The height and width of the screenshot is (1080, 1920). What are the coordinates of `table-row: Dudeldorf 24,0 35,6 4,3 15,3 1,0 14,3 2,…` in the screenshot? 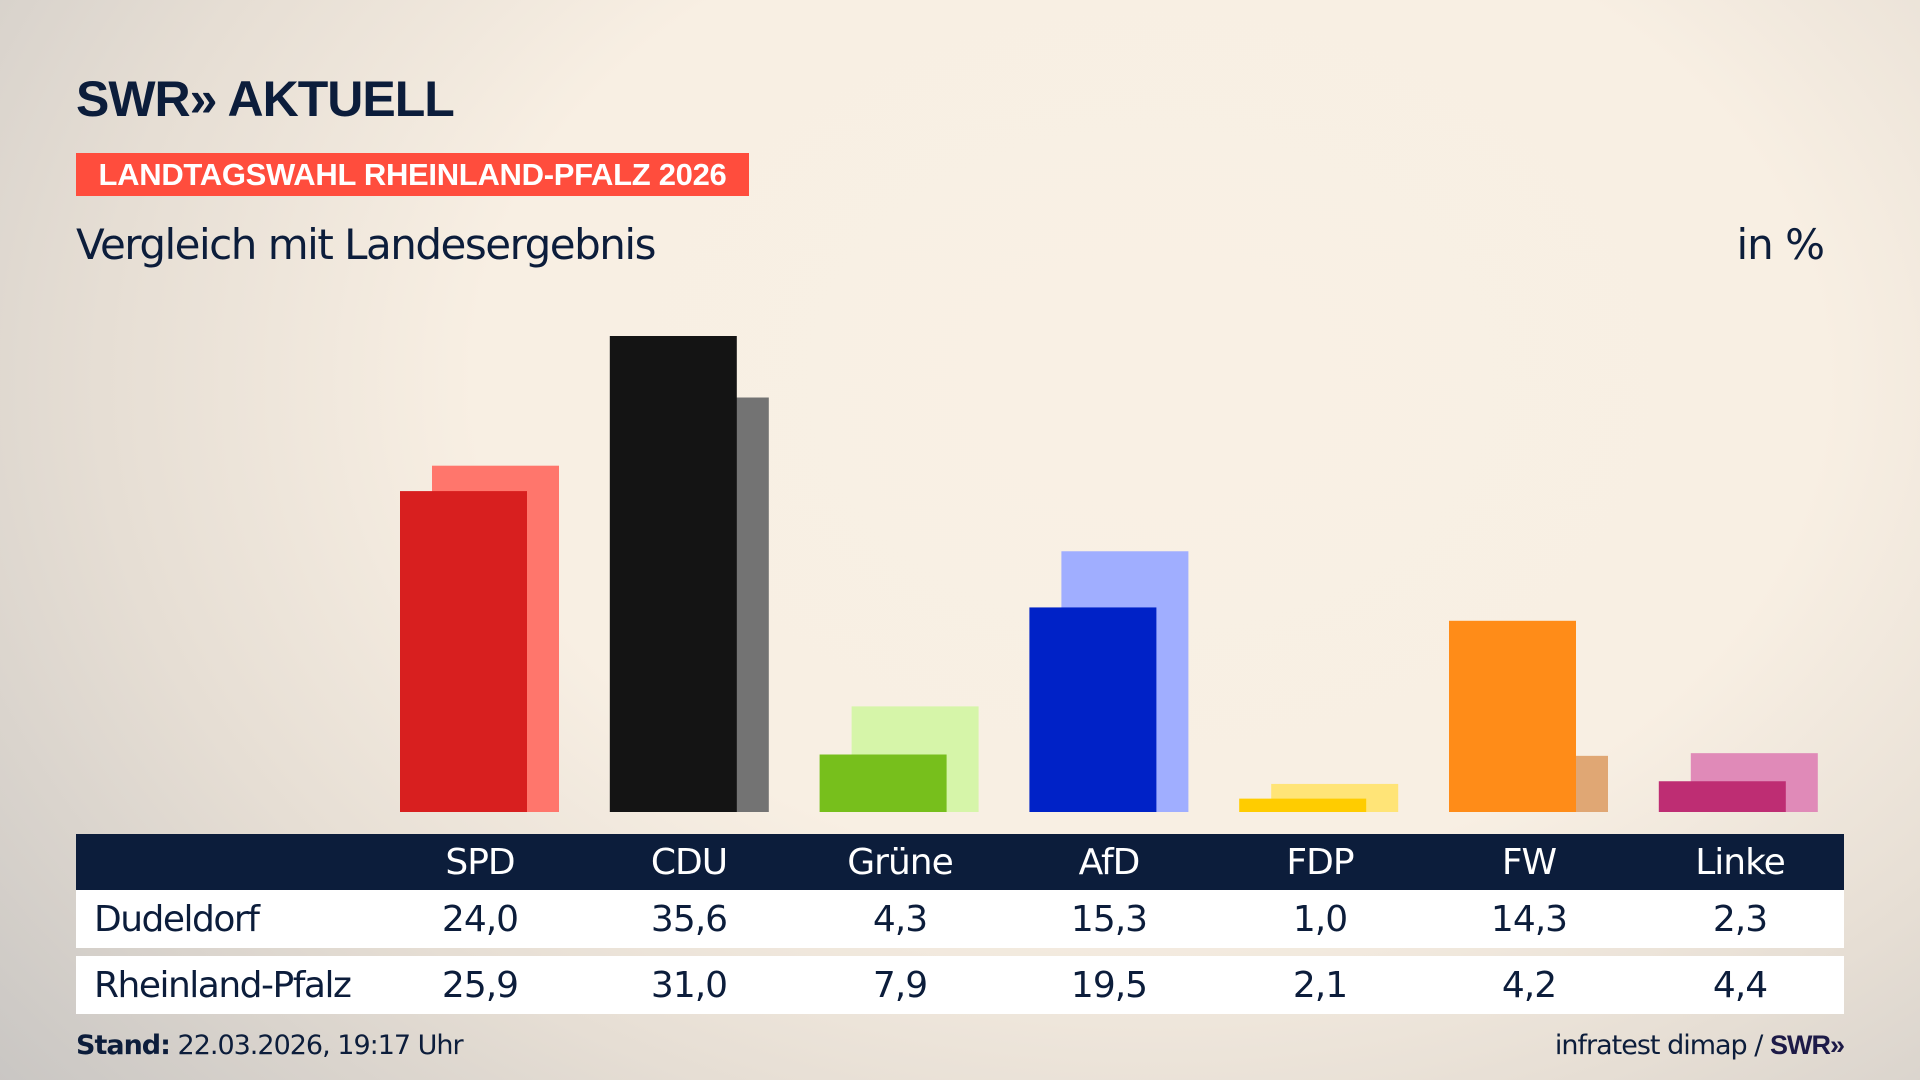 It's located at (960, 919).